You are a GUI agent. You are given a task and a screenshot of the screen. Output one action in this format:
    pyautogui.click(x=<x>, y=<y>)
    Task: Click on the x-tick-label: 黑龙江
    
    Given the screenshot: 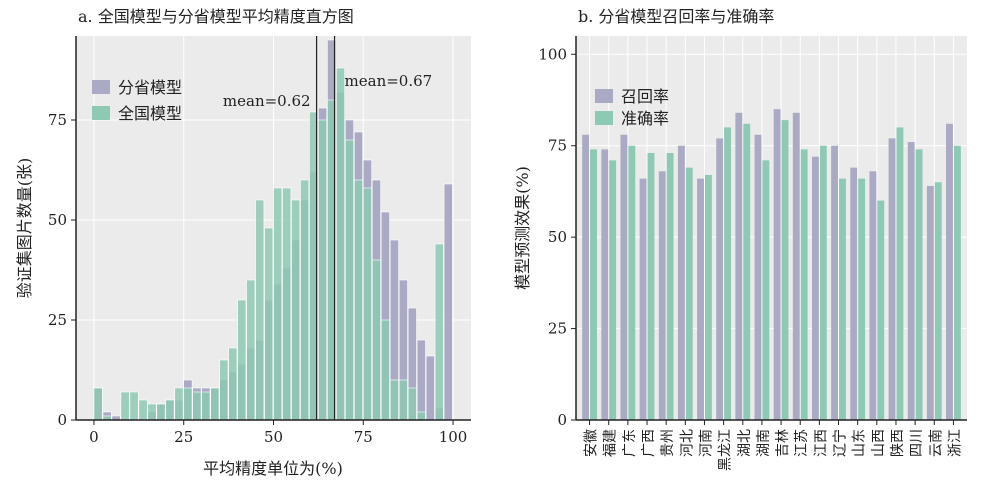 What is the action you would take?
    pyautogui.click(x=726, y=450)
    